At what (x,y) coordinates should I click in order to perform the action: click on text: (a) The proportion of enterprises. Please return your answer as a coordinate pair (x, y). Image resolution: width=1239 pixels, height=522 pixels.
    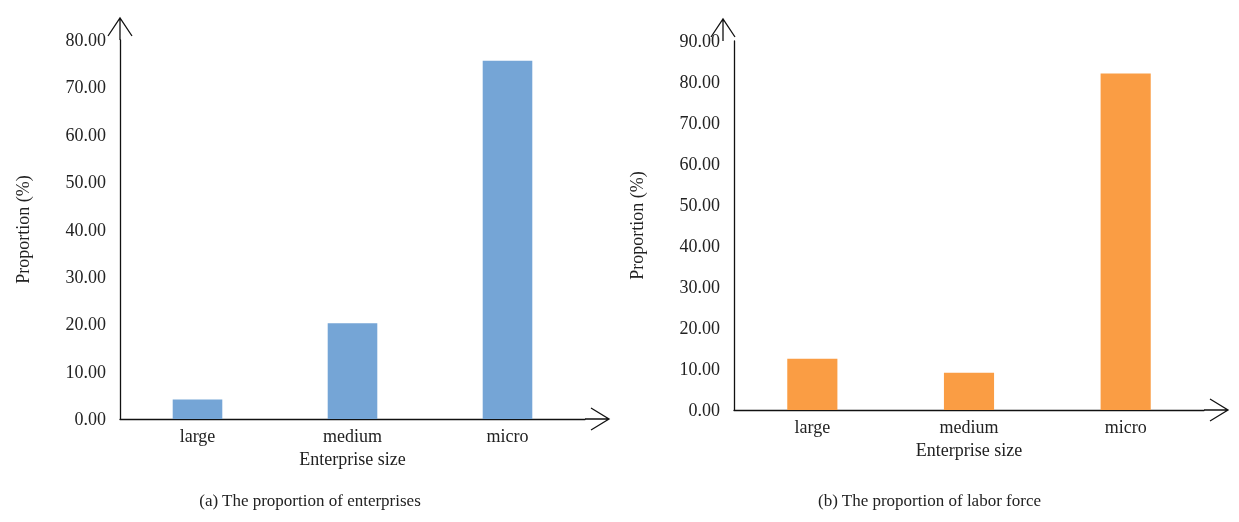
    Looking at the image, I should click on (310, 500).